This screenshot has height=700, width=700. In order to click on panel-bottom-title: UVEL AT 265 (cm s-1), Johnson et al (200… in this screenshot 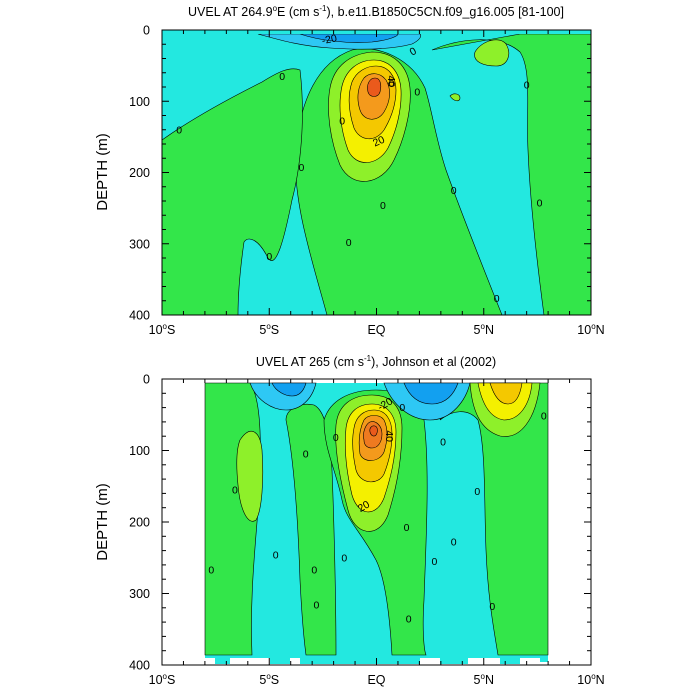, I will do `click(376, 361)`.